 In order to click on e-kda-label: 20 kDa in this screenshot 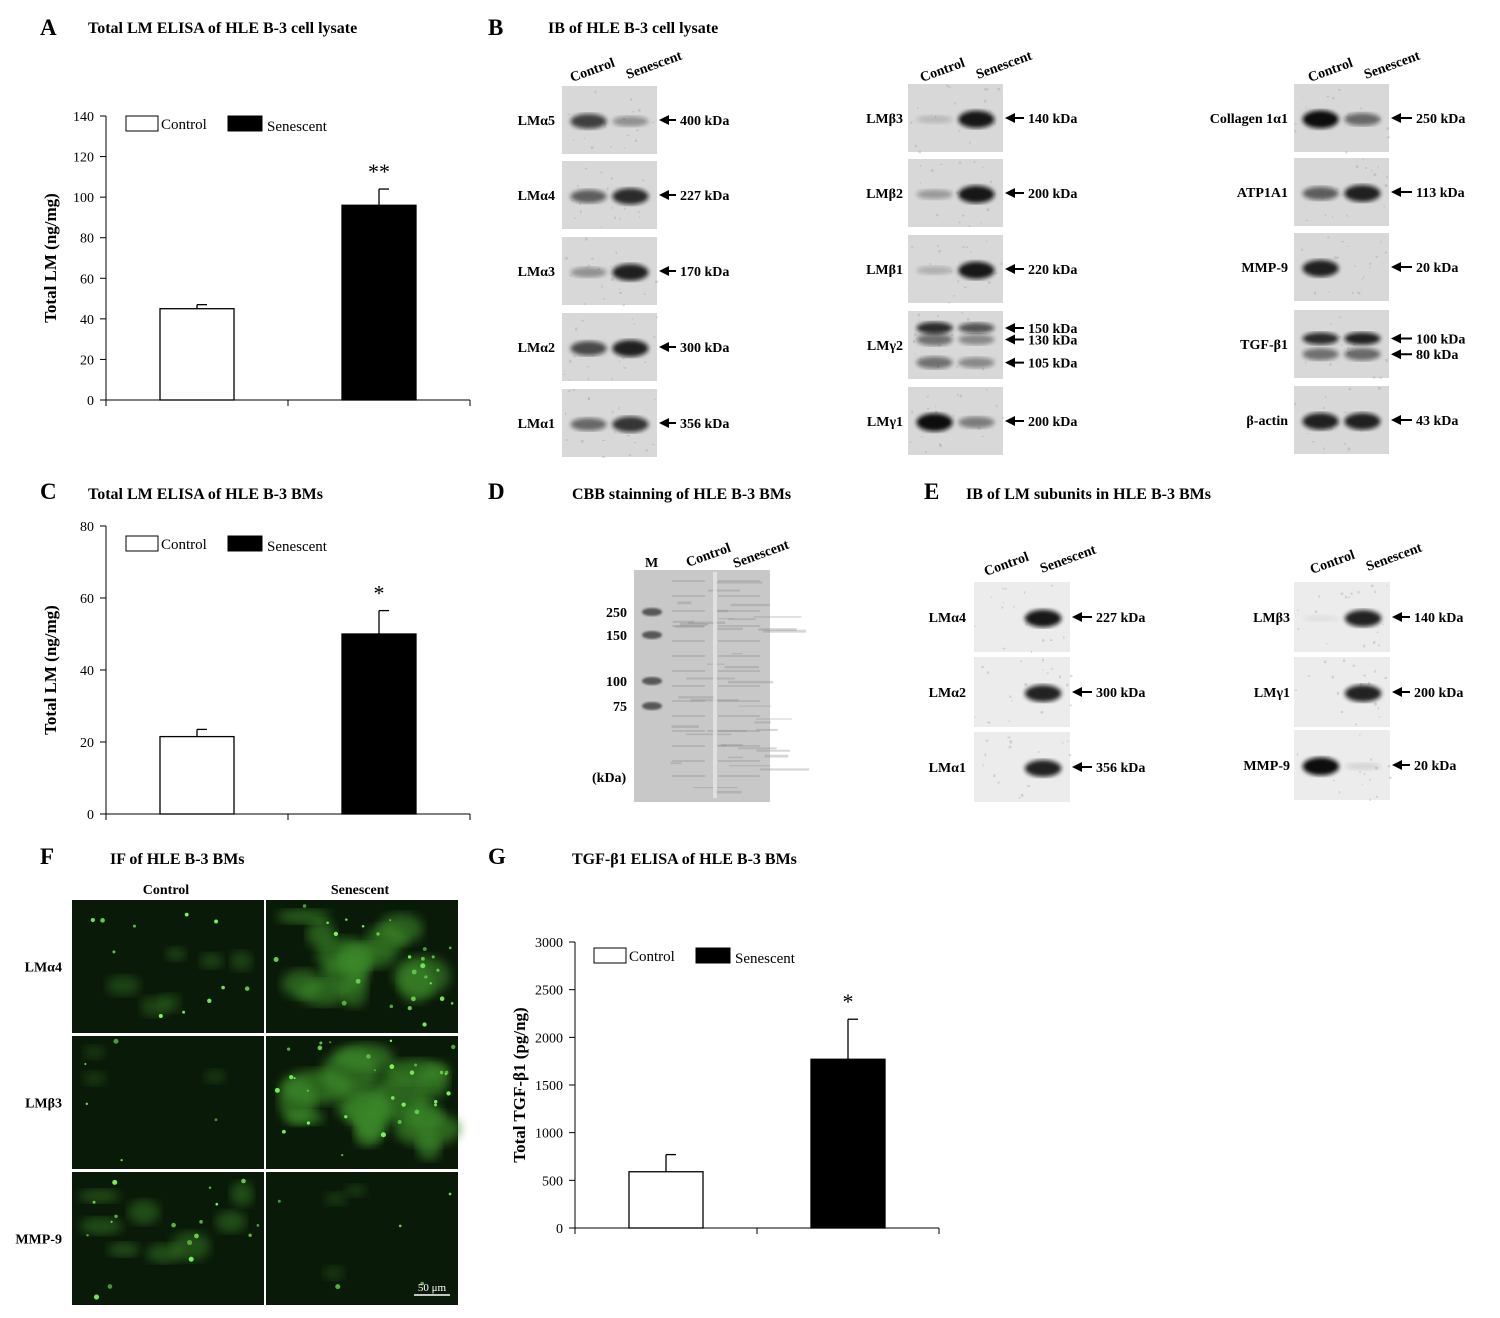, I will do `click(1435, 766)`.